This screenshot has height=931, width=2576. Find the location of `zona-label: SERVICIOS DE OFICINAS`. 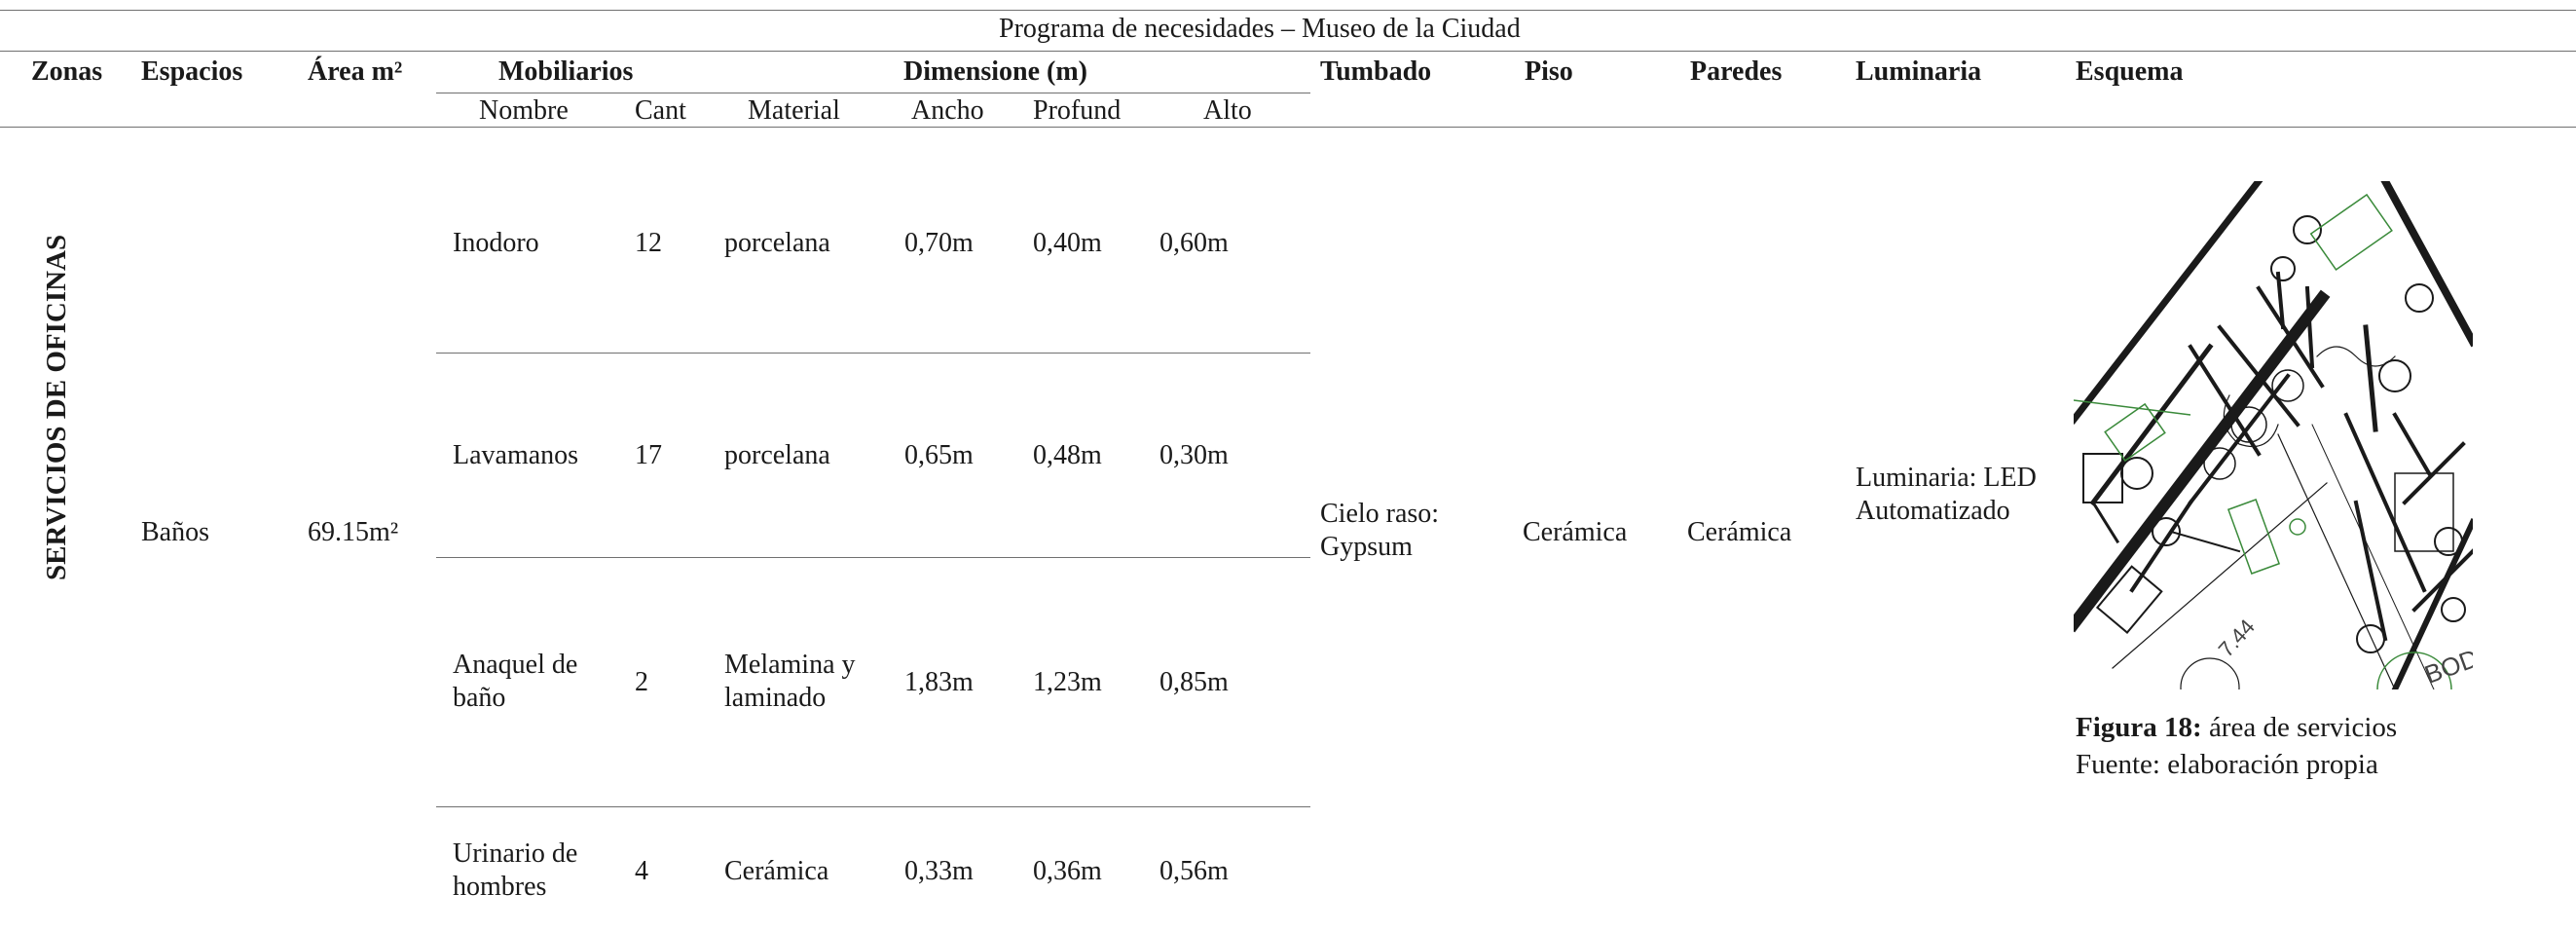

zona-label: SERVICIOS DE OFICINAS is located at coordinates (56, 407).